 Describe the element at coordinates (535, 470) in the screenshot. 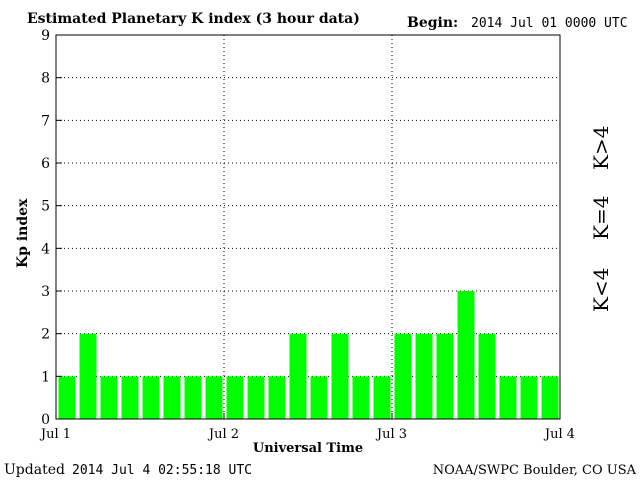

I see `source-label: NOAA/SWPC Boulder, CO USA` at that location.